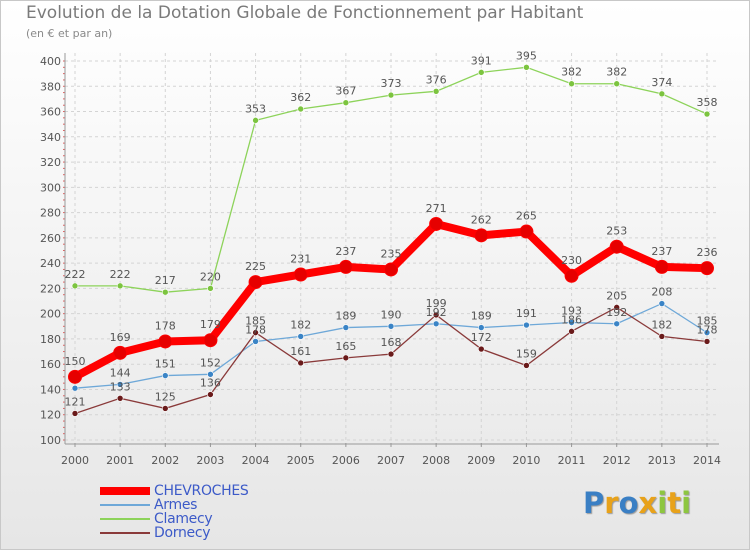 The height and width of the screenshot is (550, 750). Describe the element at coordinates (50, 61) in the screenshot. I see `y-tick-label: 400` at that location.